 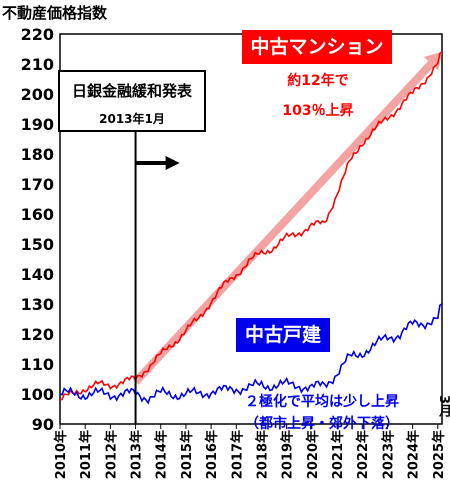 I want to click on condo-note-line1: 約12年で, so click(x=318, y=81).